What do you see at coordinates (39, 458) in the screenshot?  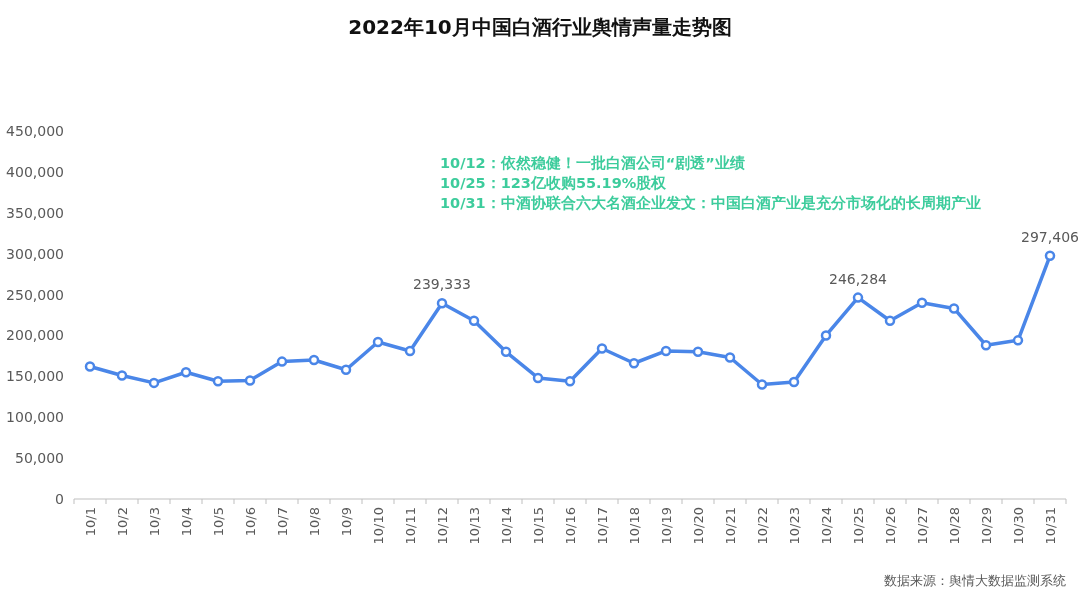 I see `y-tick-label: 50,000` at bounding box center [39, 458].